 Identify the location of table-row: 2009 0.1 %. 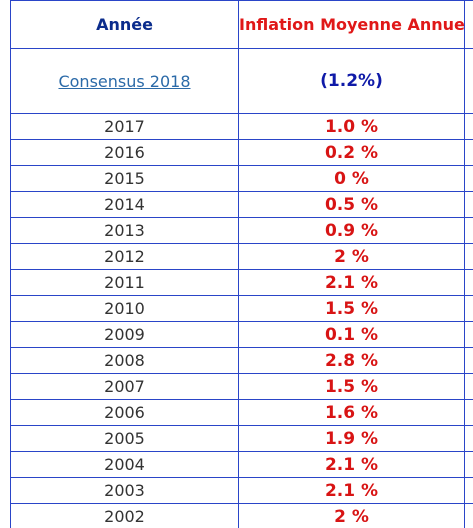
(241, 334).